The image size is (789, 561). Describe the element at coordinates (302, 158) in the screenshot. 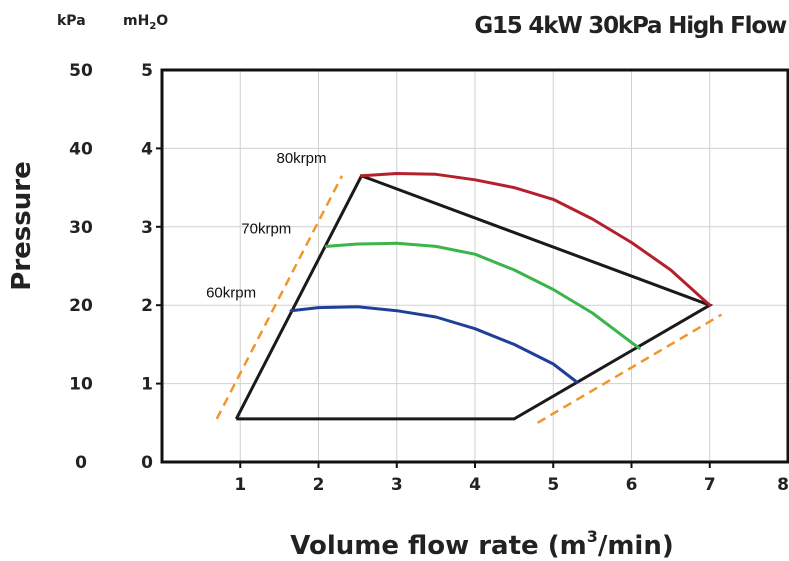

I see `label-80krpm: 80krpm` at that location.